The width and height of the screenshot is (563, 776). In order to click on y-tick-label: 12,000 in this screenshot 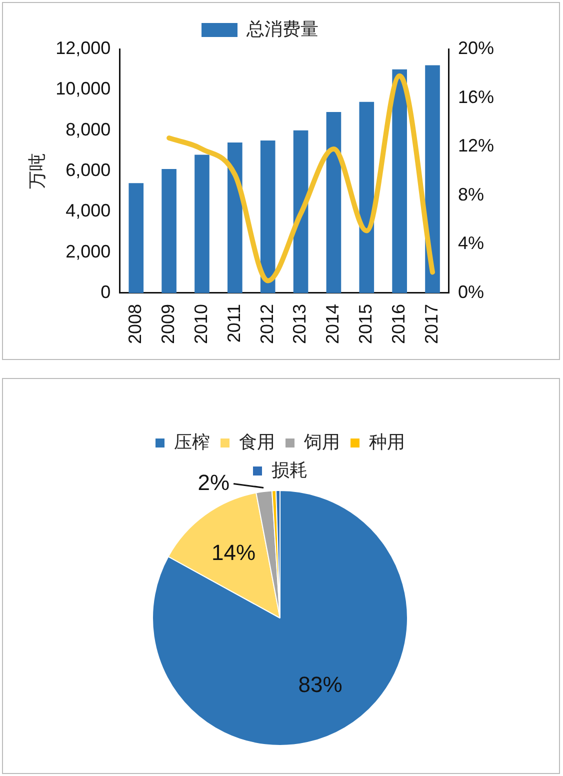, I will do `click(83, 48)`.